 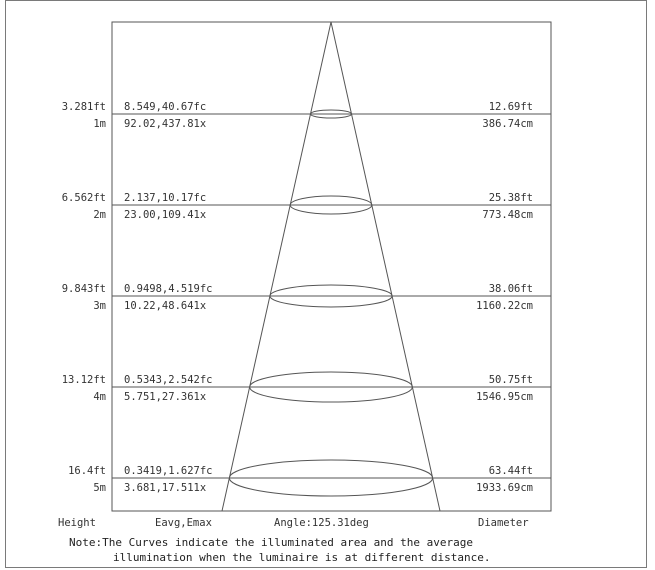 What do you see at coordinates (165, 198) in the screenshot?
I see `illuminance-fc-label: 2.137,10.17fc` at bounding box center [165, 198].